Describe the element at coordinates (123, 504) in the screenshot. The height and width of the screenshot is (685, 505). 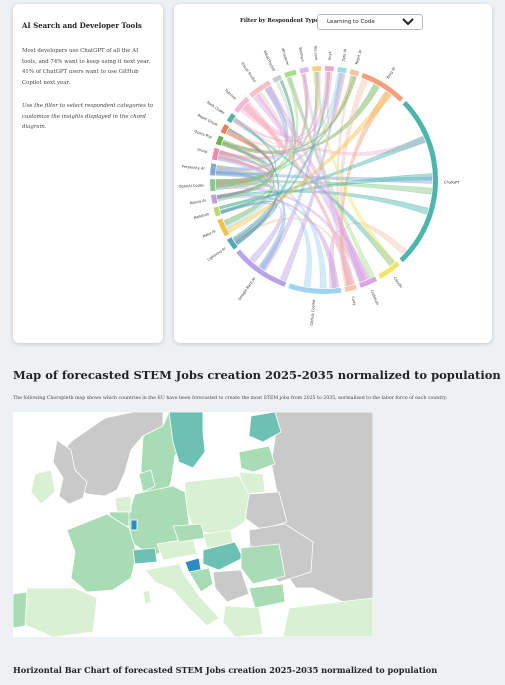
I see `map-region-netherlands` at that location.